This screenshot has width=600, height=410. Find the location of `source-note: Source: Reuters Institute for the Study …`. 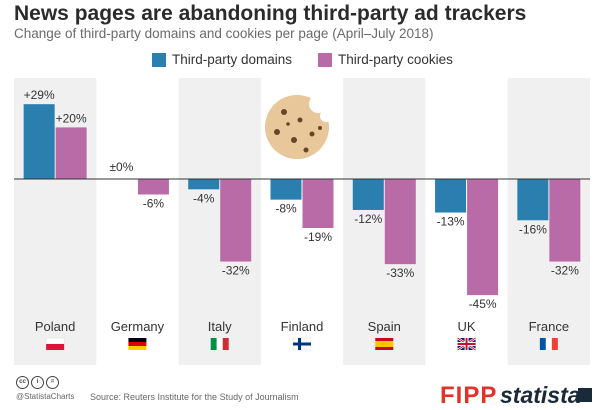

source-note: Source: Reuters Institute for the Study … is located at coordinates (194, 397).